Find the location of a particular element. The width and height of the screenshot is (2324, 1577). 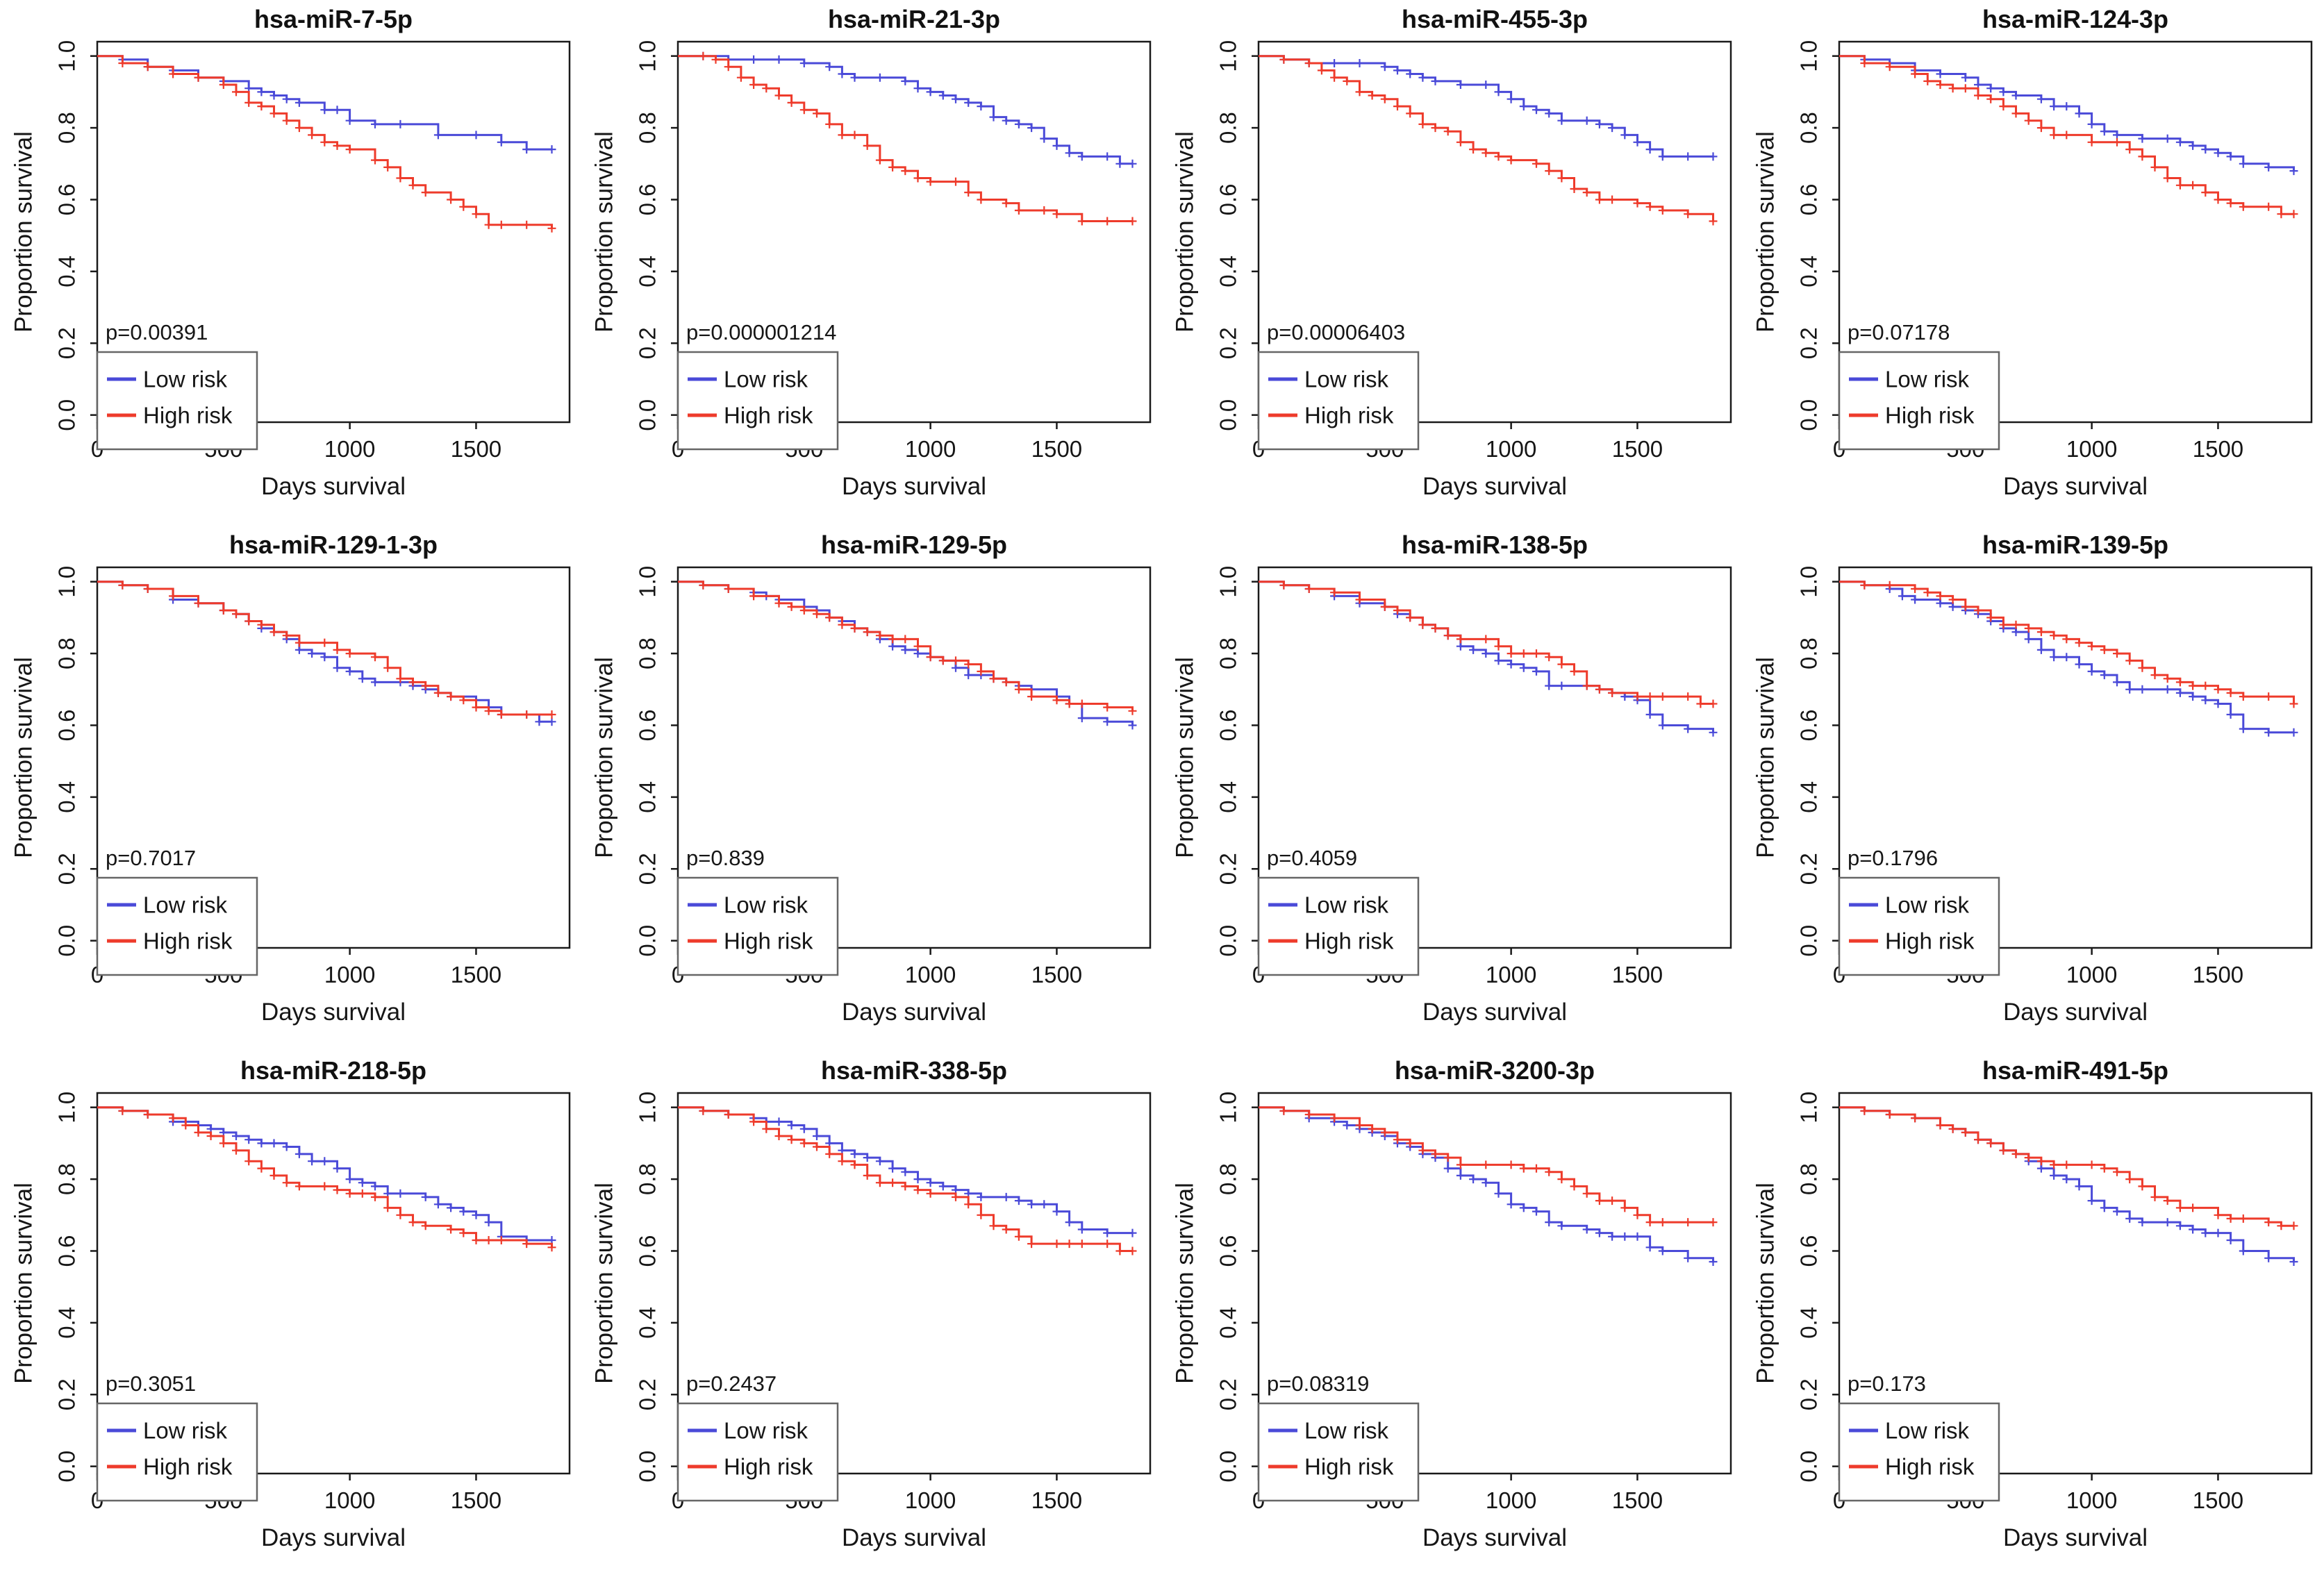

p-value-label: p=0.839 is located at coordinates (725, 858).